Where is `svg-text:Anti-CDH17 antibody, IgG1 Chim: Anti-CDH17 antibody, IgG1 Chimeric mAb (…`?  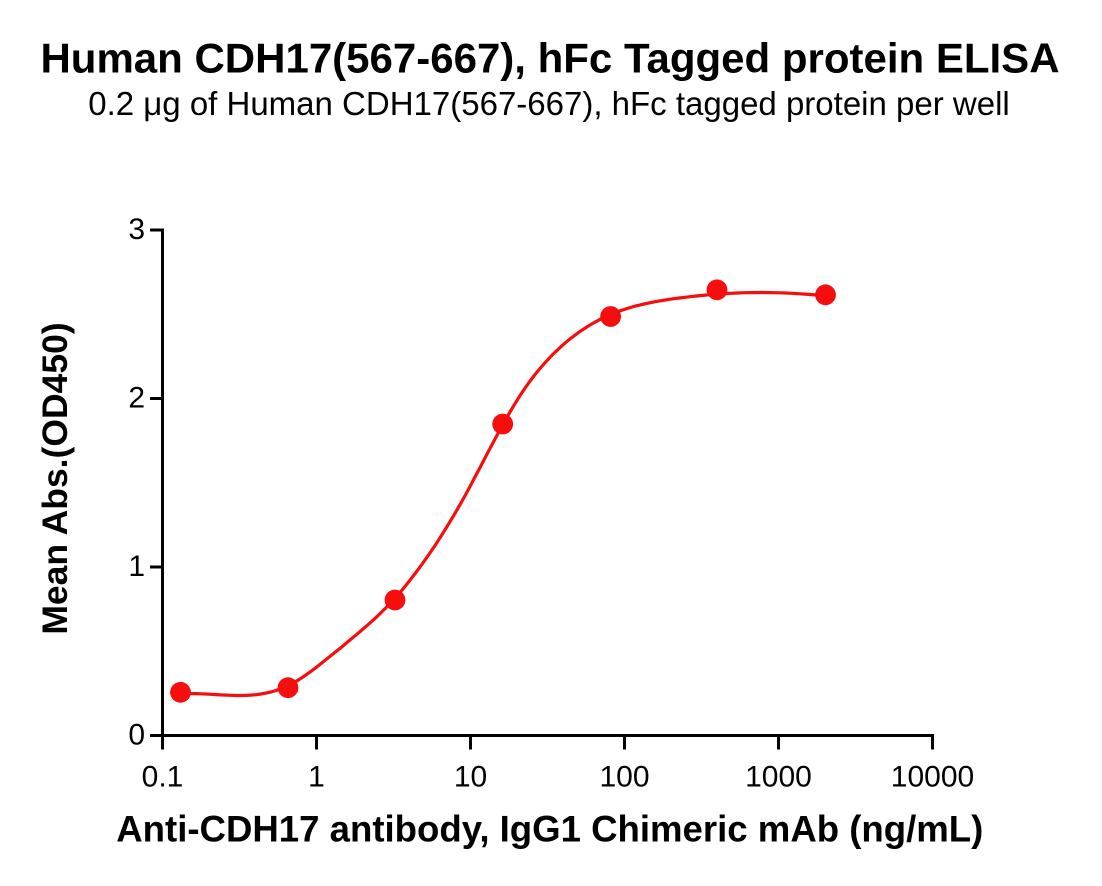 svg-text:Anti-CDH17 antibody, IgG1 Chim: Anti-CDH17 antibody, IgG1 Chimeric mAb (… is located at coordinates (549, 829).